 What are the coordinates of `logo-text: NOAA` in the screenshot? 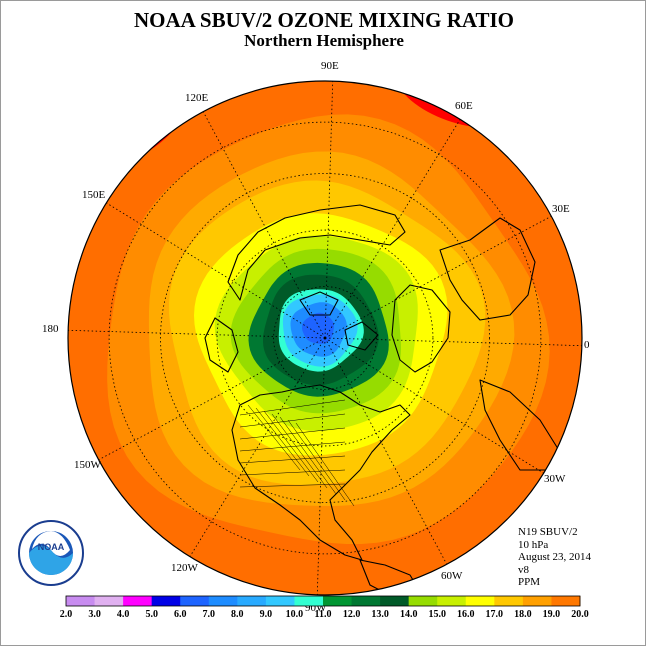 It's located at (51, 547).